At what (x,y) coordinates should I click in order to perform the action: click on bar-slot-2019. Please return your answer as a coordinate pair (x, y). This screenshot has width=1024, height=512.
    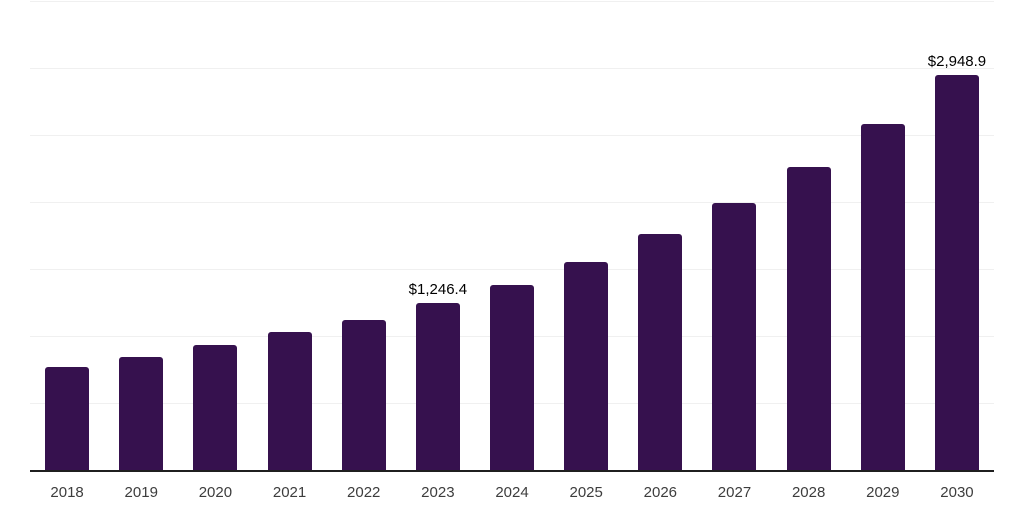
    Looking at the image, I should click on (141, 413).